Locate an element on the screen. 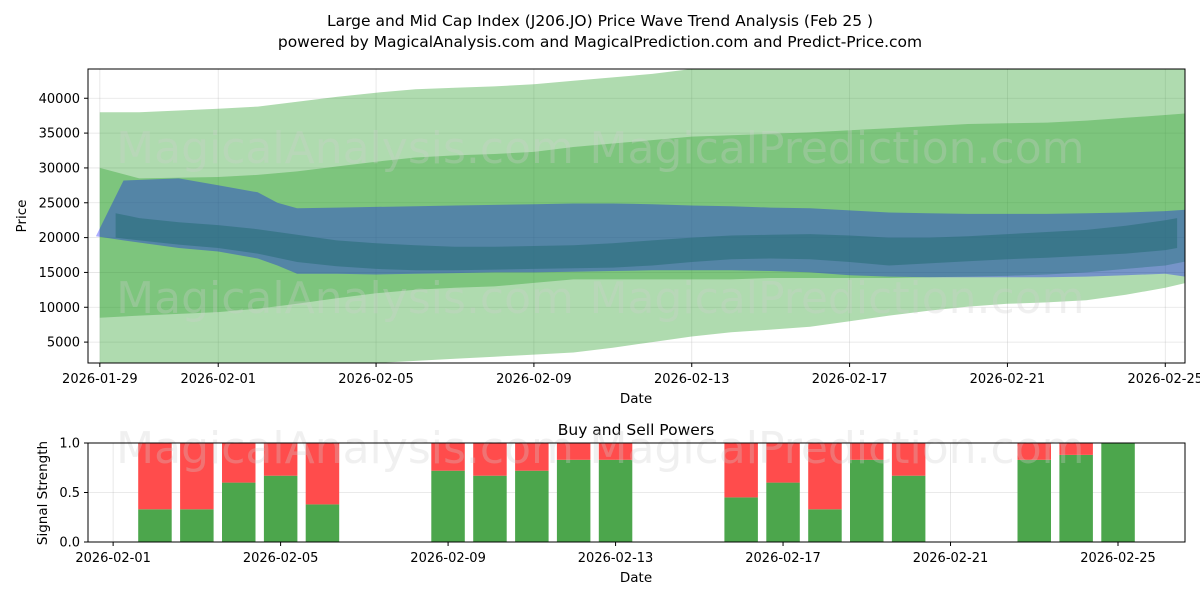 The width and height of the screenshot is (1200, 600). price-y-tick-label: 15000 is located at coordinates (59, 273).